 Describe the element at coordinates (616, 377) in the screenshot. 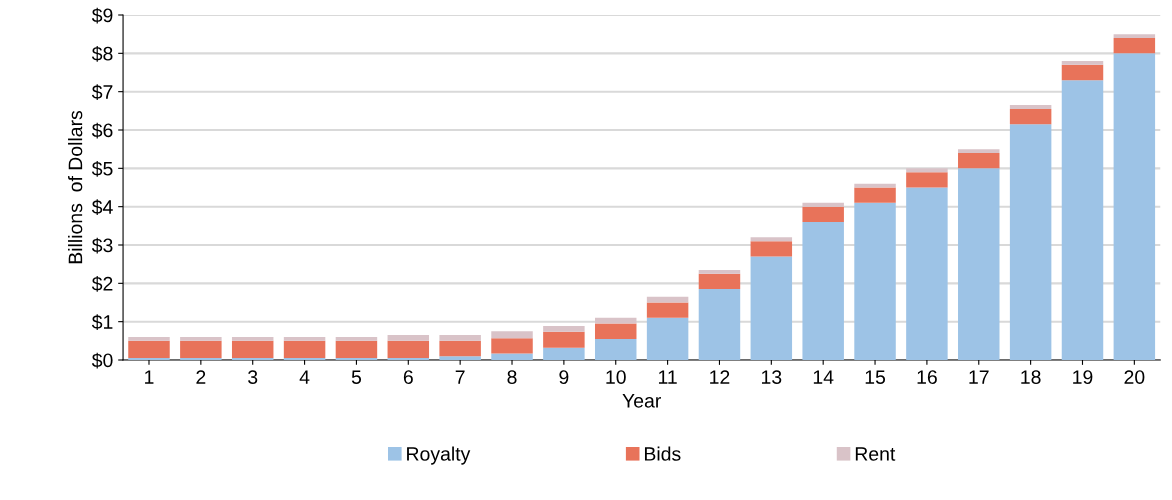

I see `x-tick-label: 10` at that location.